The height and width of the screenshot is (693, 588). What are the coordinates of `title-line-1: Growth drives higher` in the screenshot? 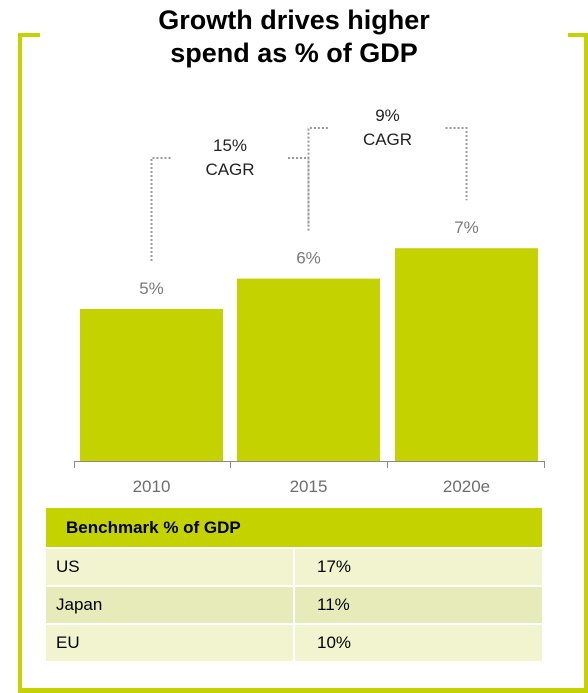 It's located at (294, 20).